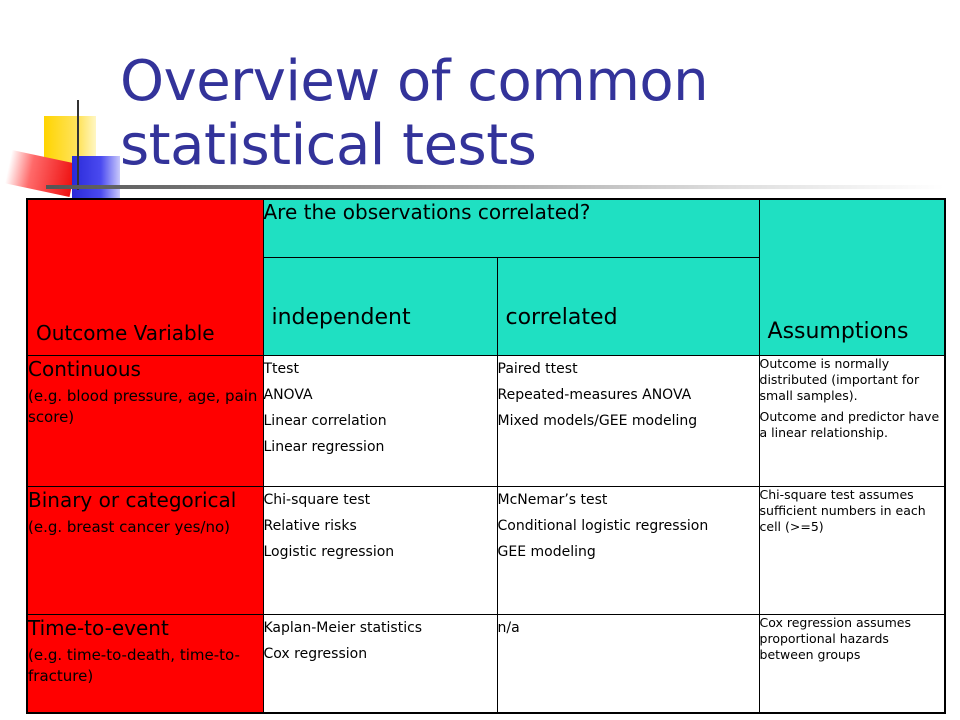  Describe the element at coordinates (145, 277) in the screenshot. I see `header-outcome-variable: Outcome Variable` at that location.